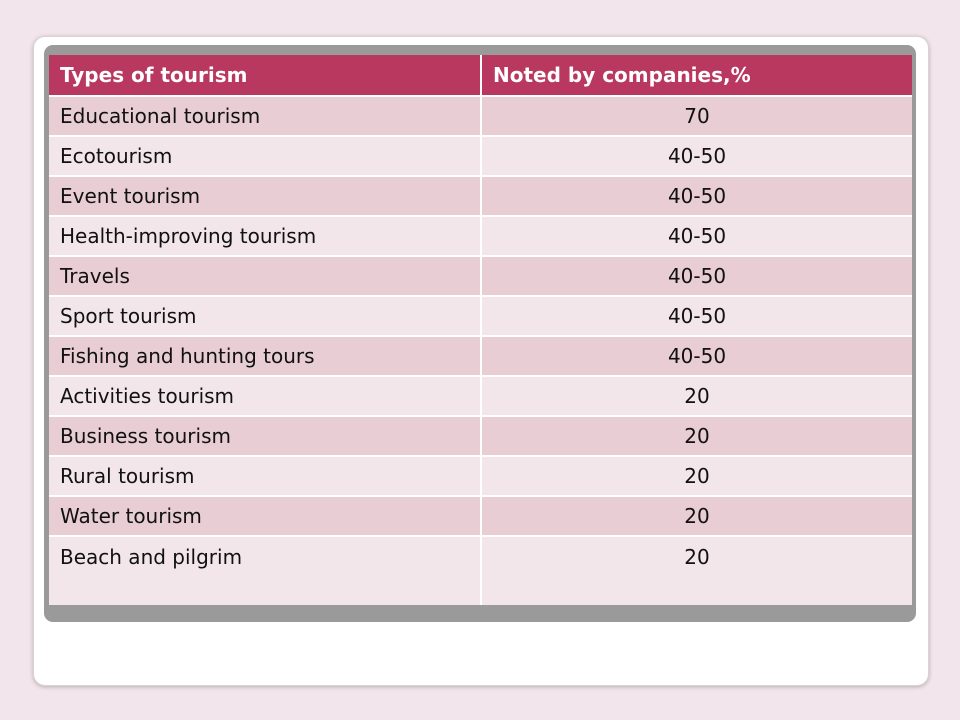  I want to click on table-row: Health-improving tourism 40-50, so click(480, 237).